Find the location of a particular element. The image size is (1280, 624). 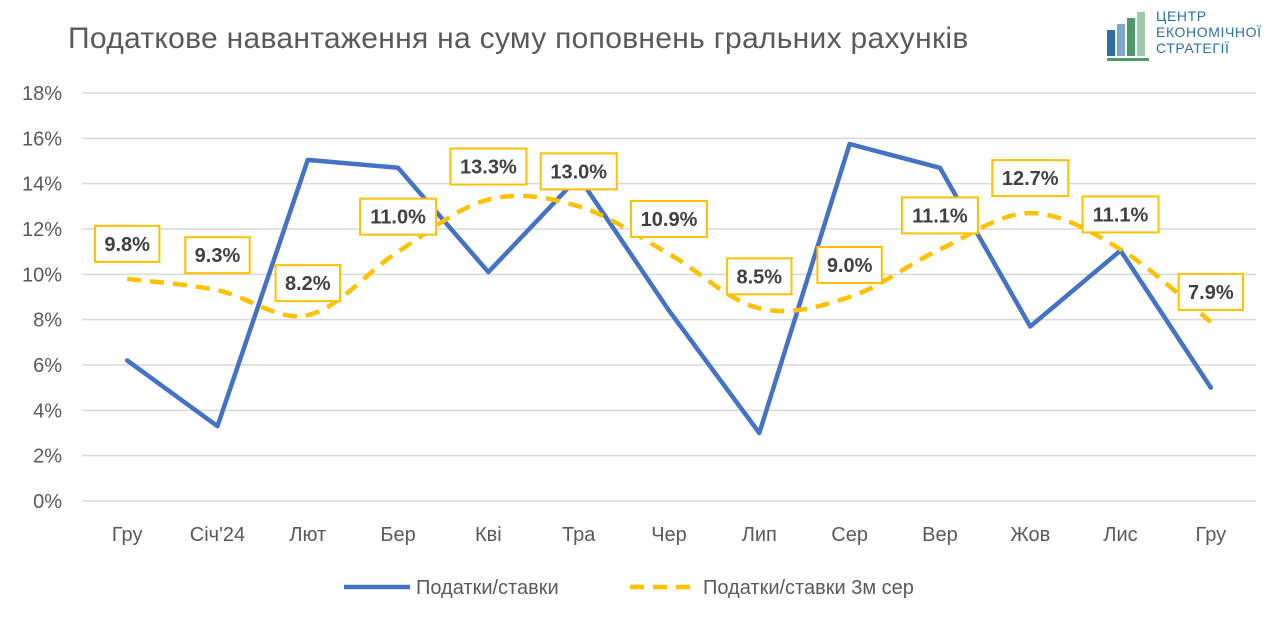

logo-line-3: СТРАТЕГІЇ is located at coordinates (1193, 48).